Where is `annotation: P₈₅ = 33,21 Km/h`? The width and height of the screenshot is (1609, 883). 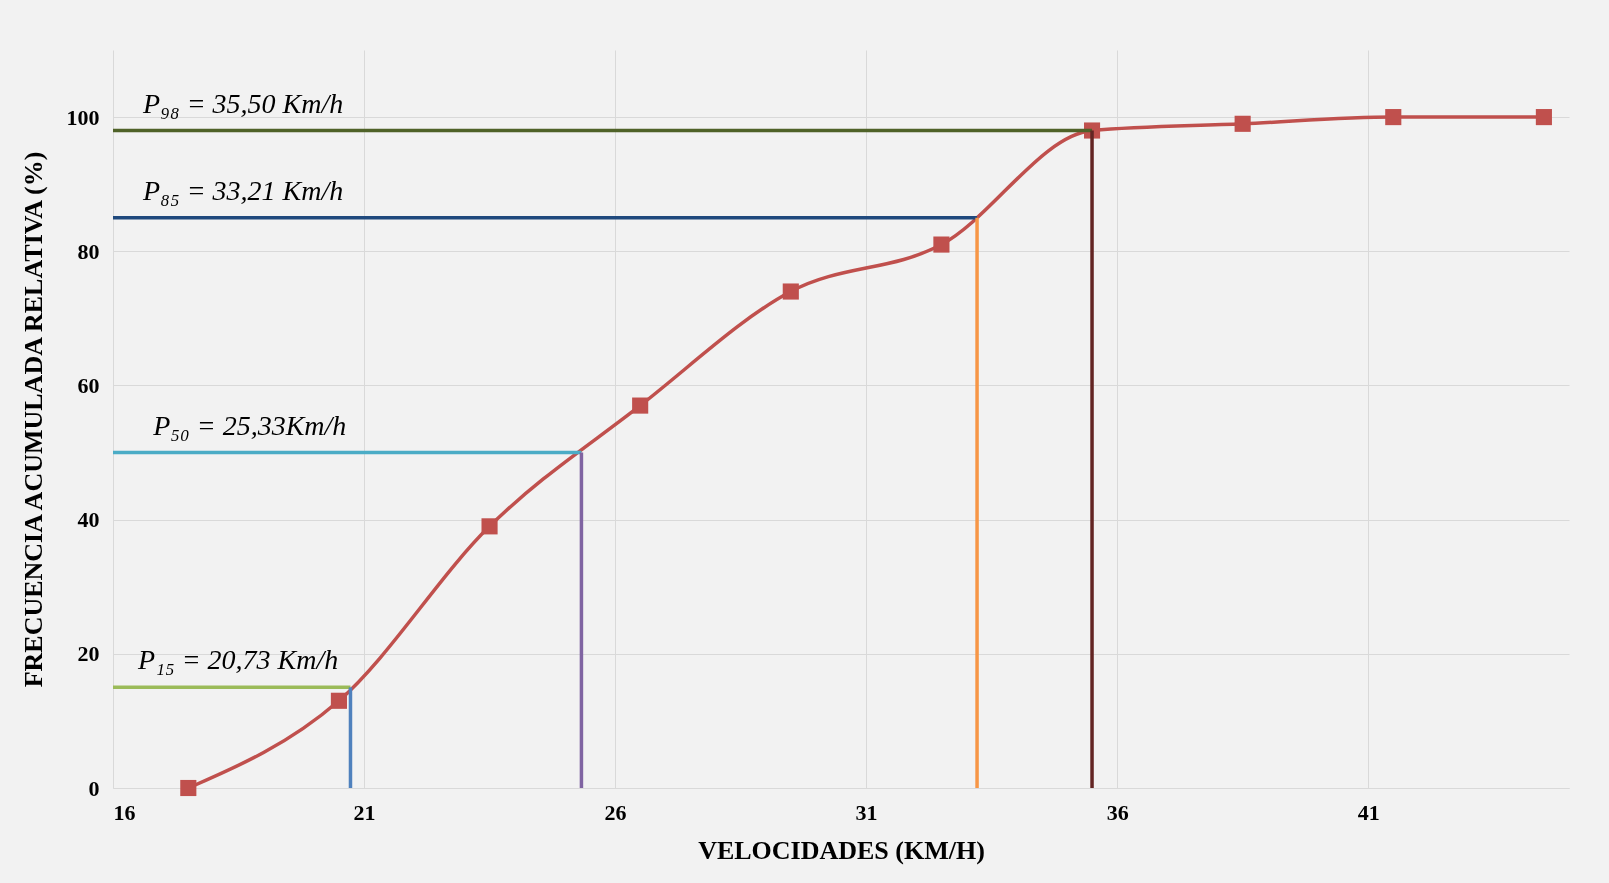 annotation: P₈₅ = 33,21 Km/h is located at coordinates (243, 190).